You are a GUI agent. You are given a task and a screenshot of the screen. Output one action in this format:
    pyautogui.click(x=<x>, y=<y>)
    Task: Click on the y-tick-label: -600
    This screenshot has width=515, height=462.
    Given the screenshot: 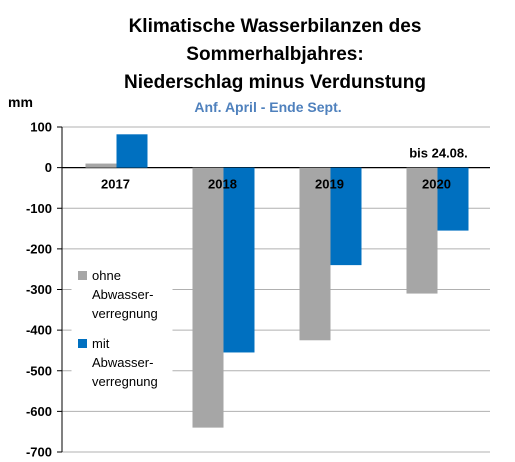 What is the action you would take?
    pyautogui.click(x=39, y=411)
    